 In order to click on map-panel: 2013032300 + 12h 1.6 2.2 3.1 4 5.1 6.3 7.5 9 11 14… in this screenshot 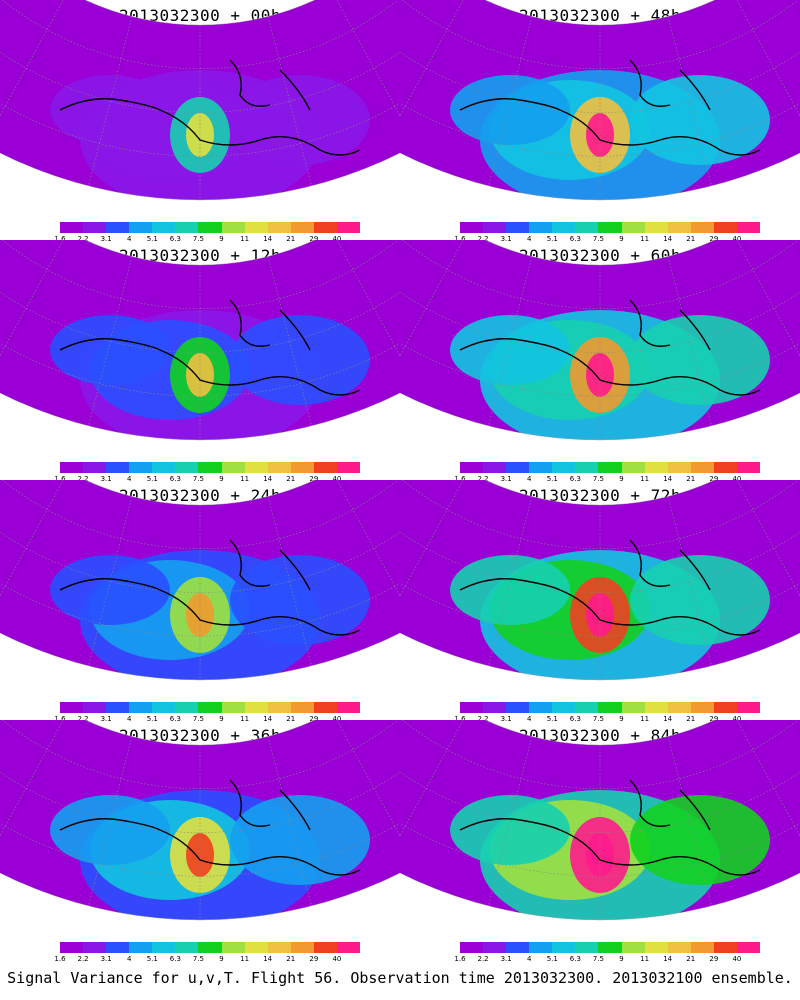, I will do `click(200, 362)`.